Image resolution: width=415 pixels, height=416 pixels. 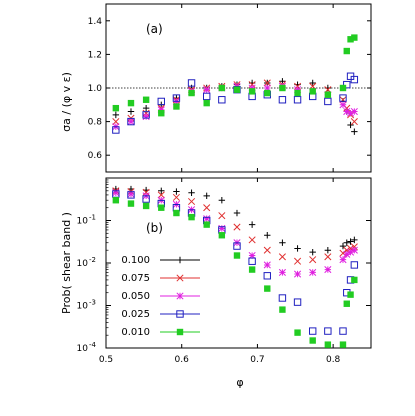 I want to click on legend-entry: 0.075, so click(x=160, y=278).